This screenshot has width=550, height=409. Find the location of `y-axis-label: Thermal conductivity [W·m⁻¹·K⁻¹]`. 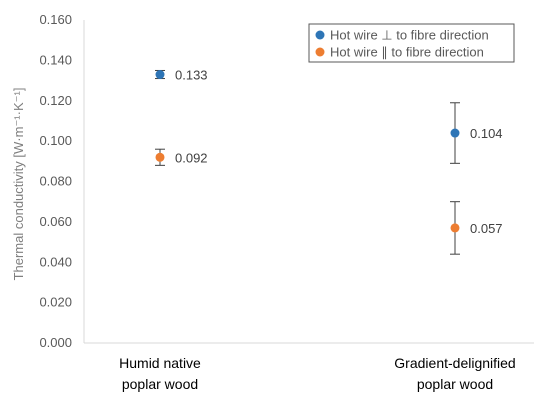

y-axis-label: Thermal conductivity [W·m⁻¹·K⁻¹] is located at coordinates (18, 184).